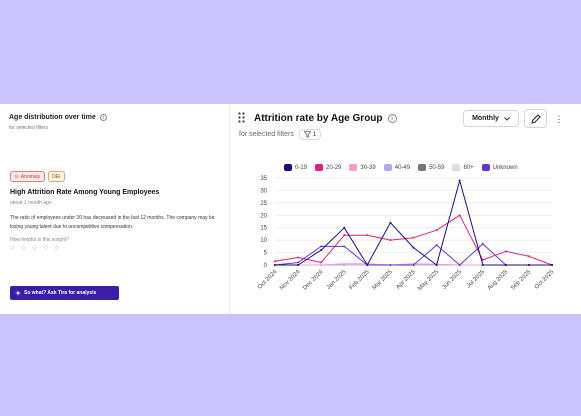 This screenshot has width=581, height=416. I want to click on x-tick-label: Feb 2025, so click(360, 280).